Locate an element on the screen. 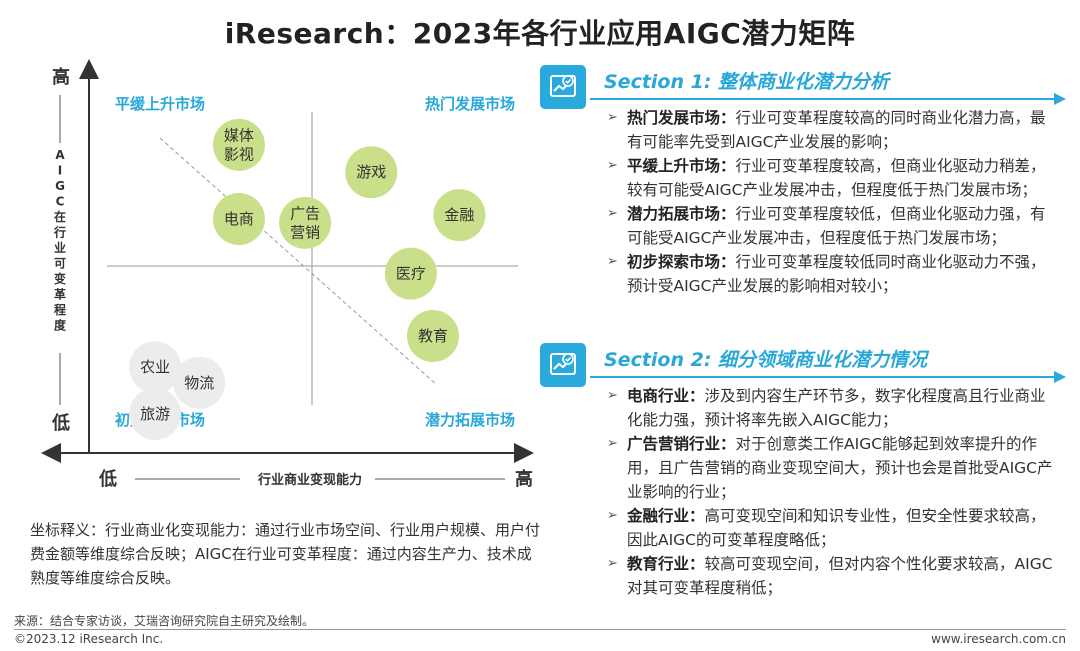  section1-rule is located at coordinates (823, 99).